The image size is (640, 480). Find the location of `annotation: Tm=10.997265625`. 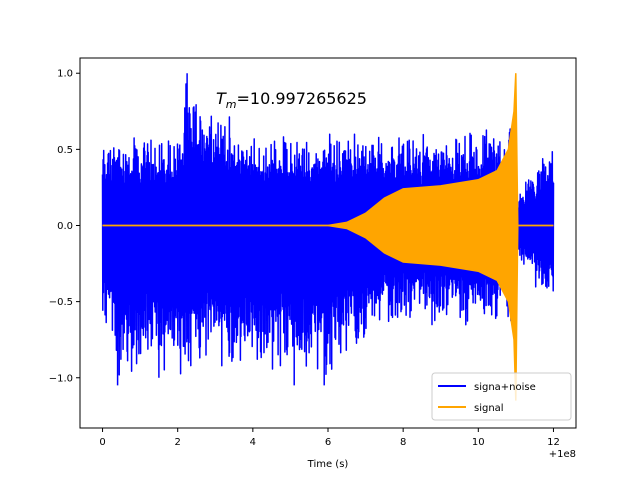

annotation: Tm=10.997265625 is located at coordinates (291, 100).